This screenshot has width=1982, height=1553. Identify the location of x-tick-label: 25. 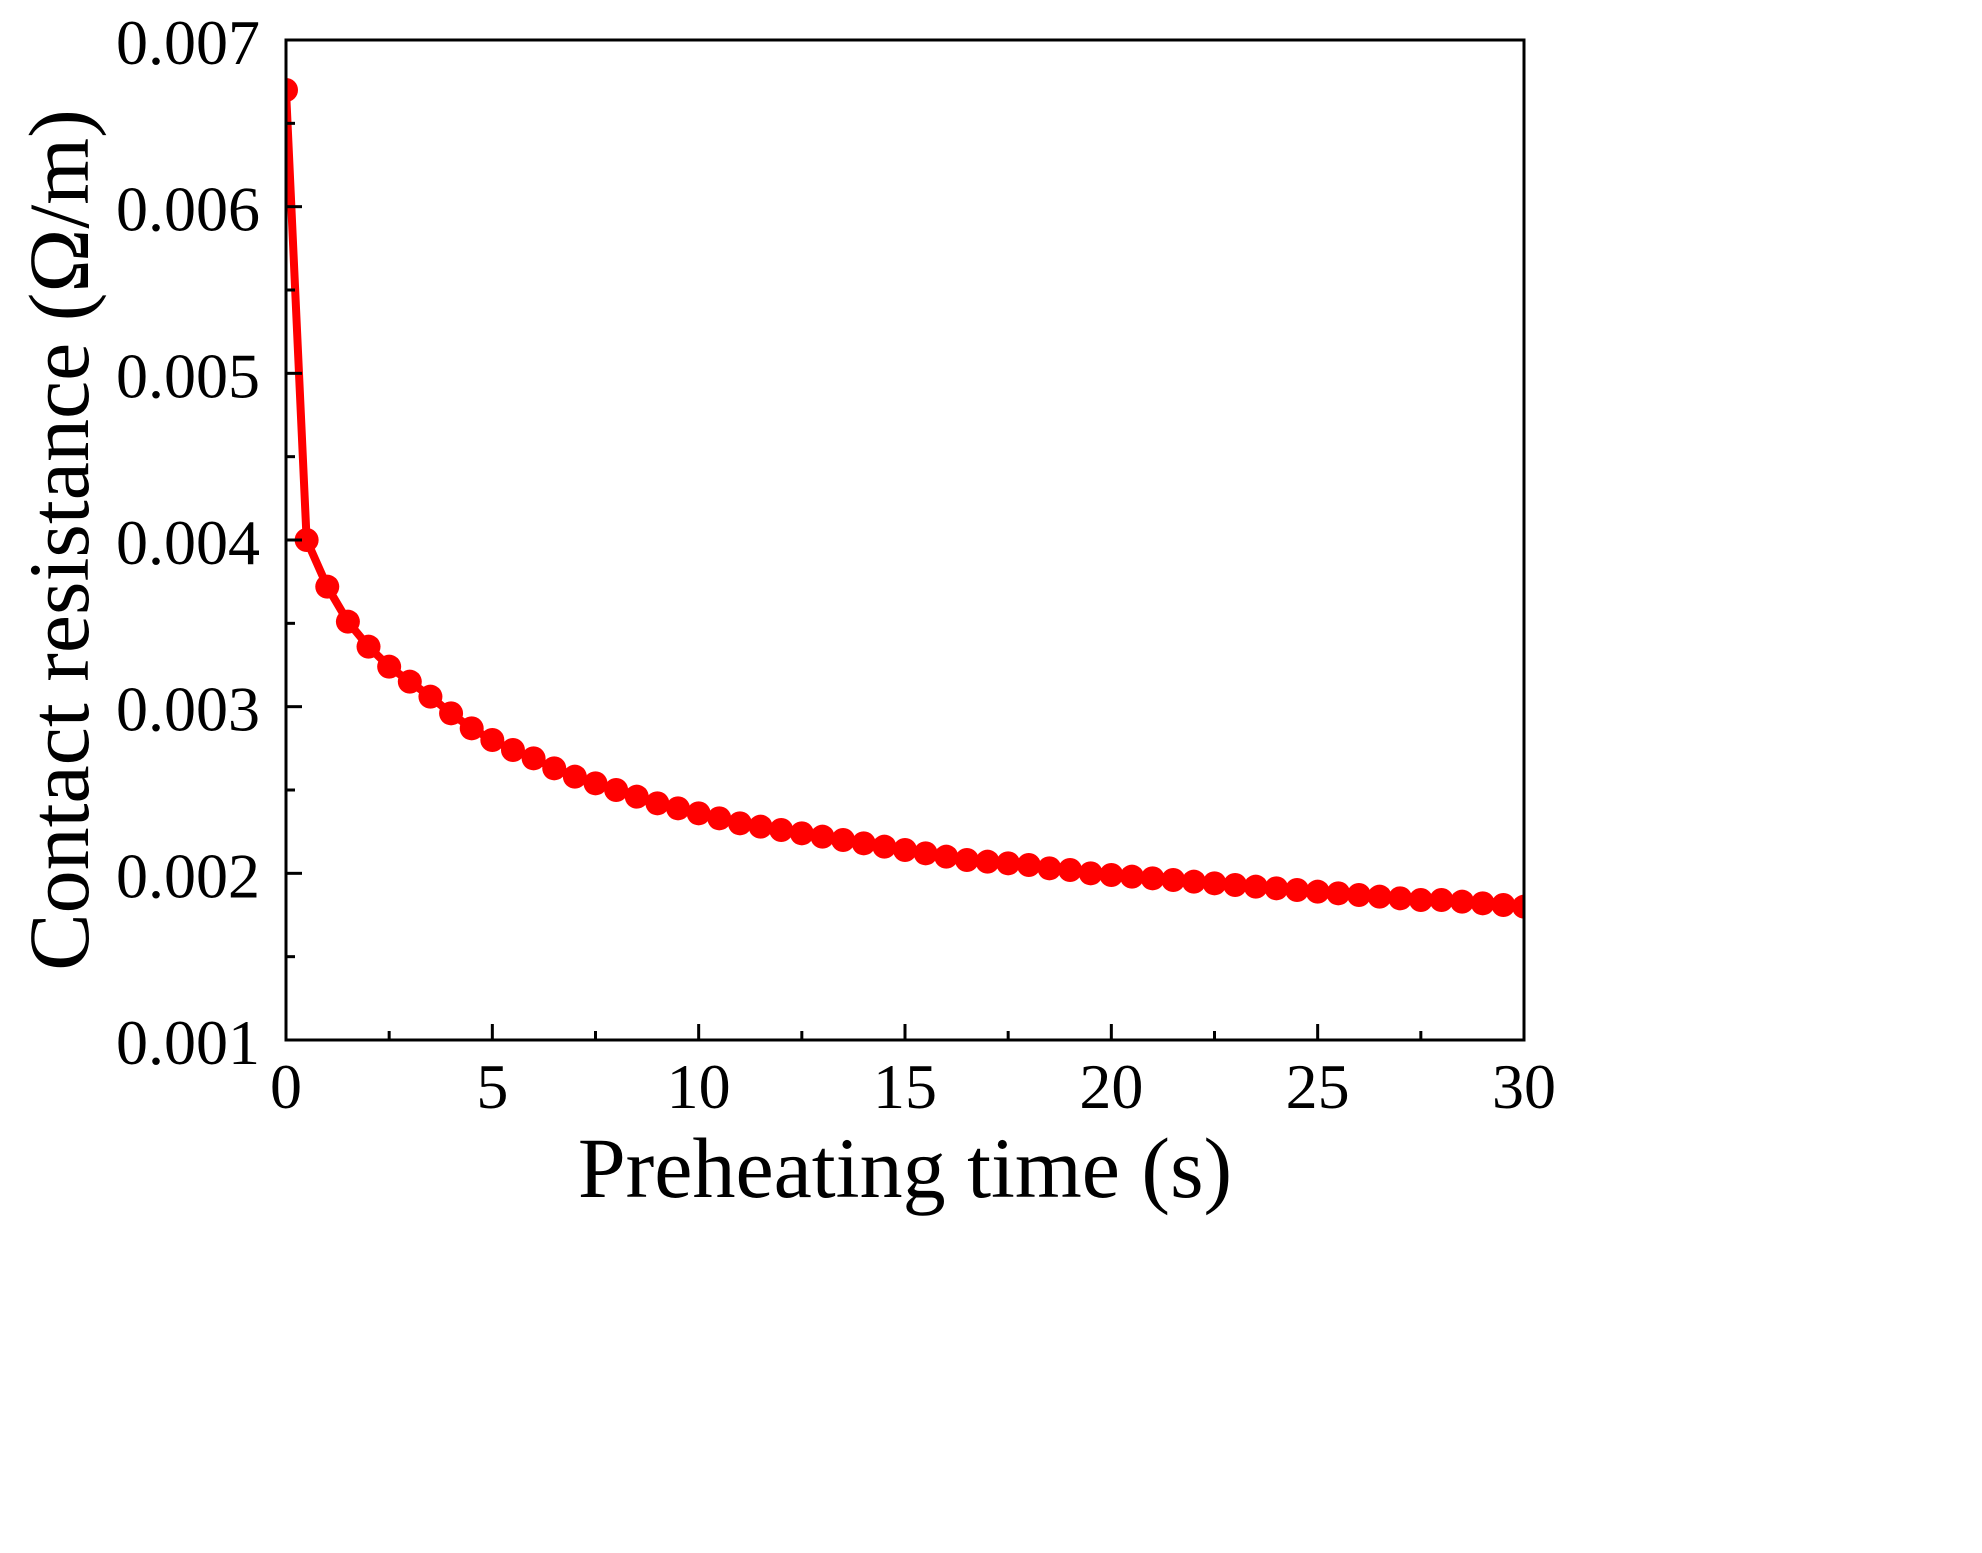
(1318, 1086).